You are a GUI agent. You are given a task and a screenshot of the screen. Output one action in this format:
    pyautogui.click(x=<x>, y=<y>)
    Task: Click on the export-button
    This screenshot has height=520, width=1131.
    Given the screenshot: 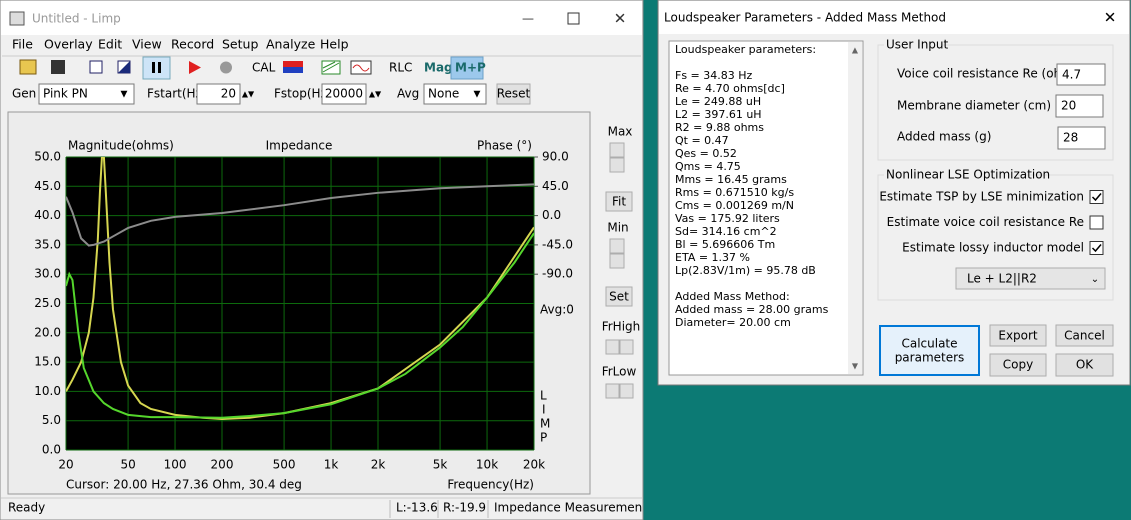 What is the action you would take?
    pyautogui.click(x=1018, y=335)
    